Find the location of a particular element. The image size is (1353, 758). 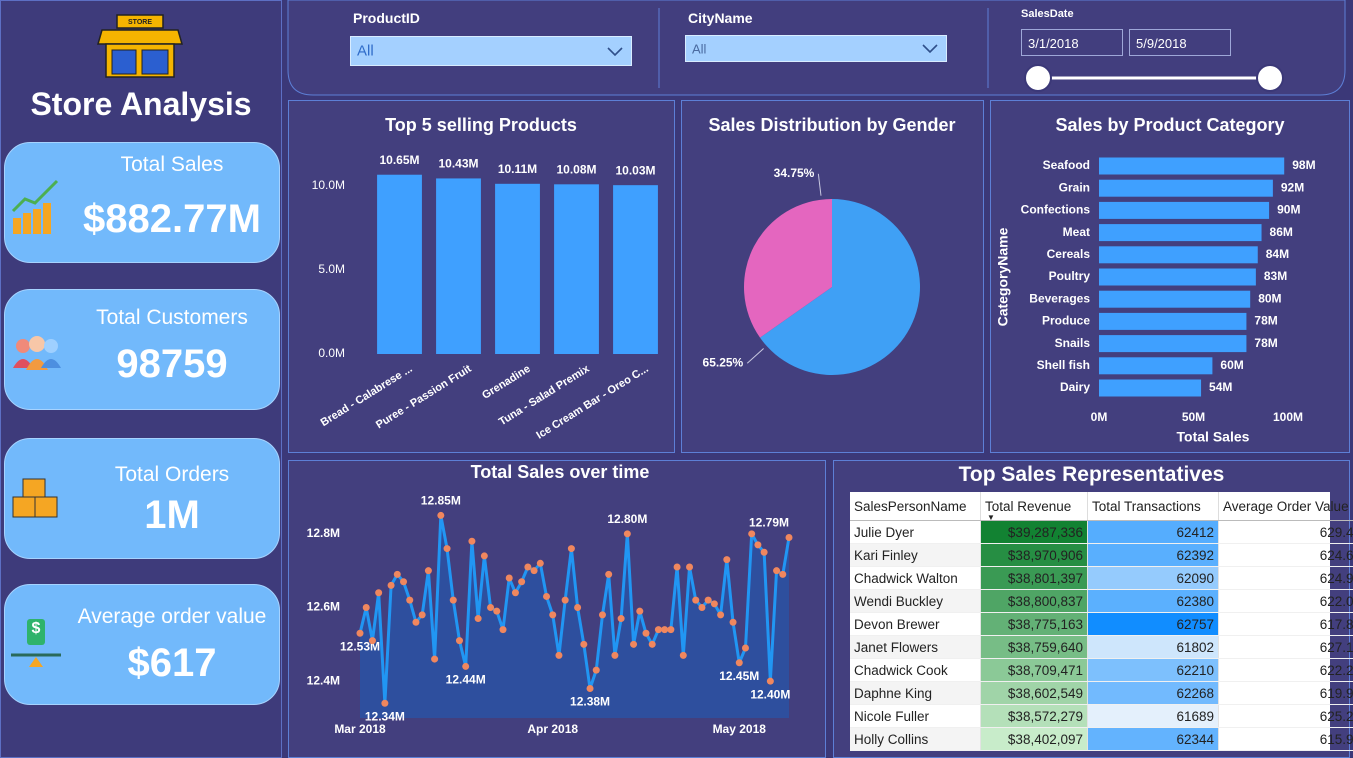

line is located at coordinates (574, 609).